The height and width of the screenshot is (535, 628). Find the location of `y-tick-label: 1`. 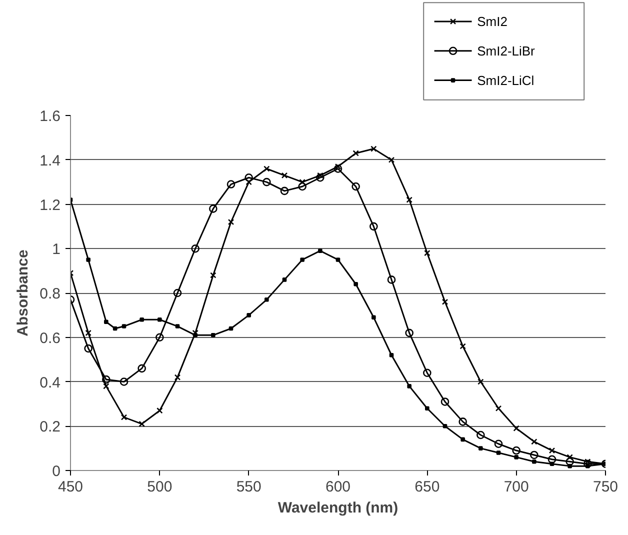

y-tick-label: 1 is located at coordinates (56, 249).